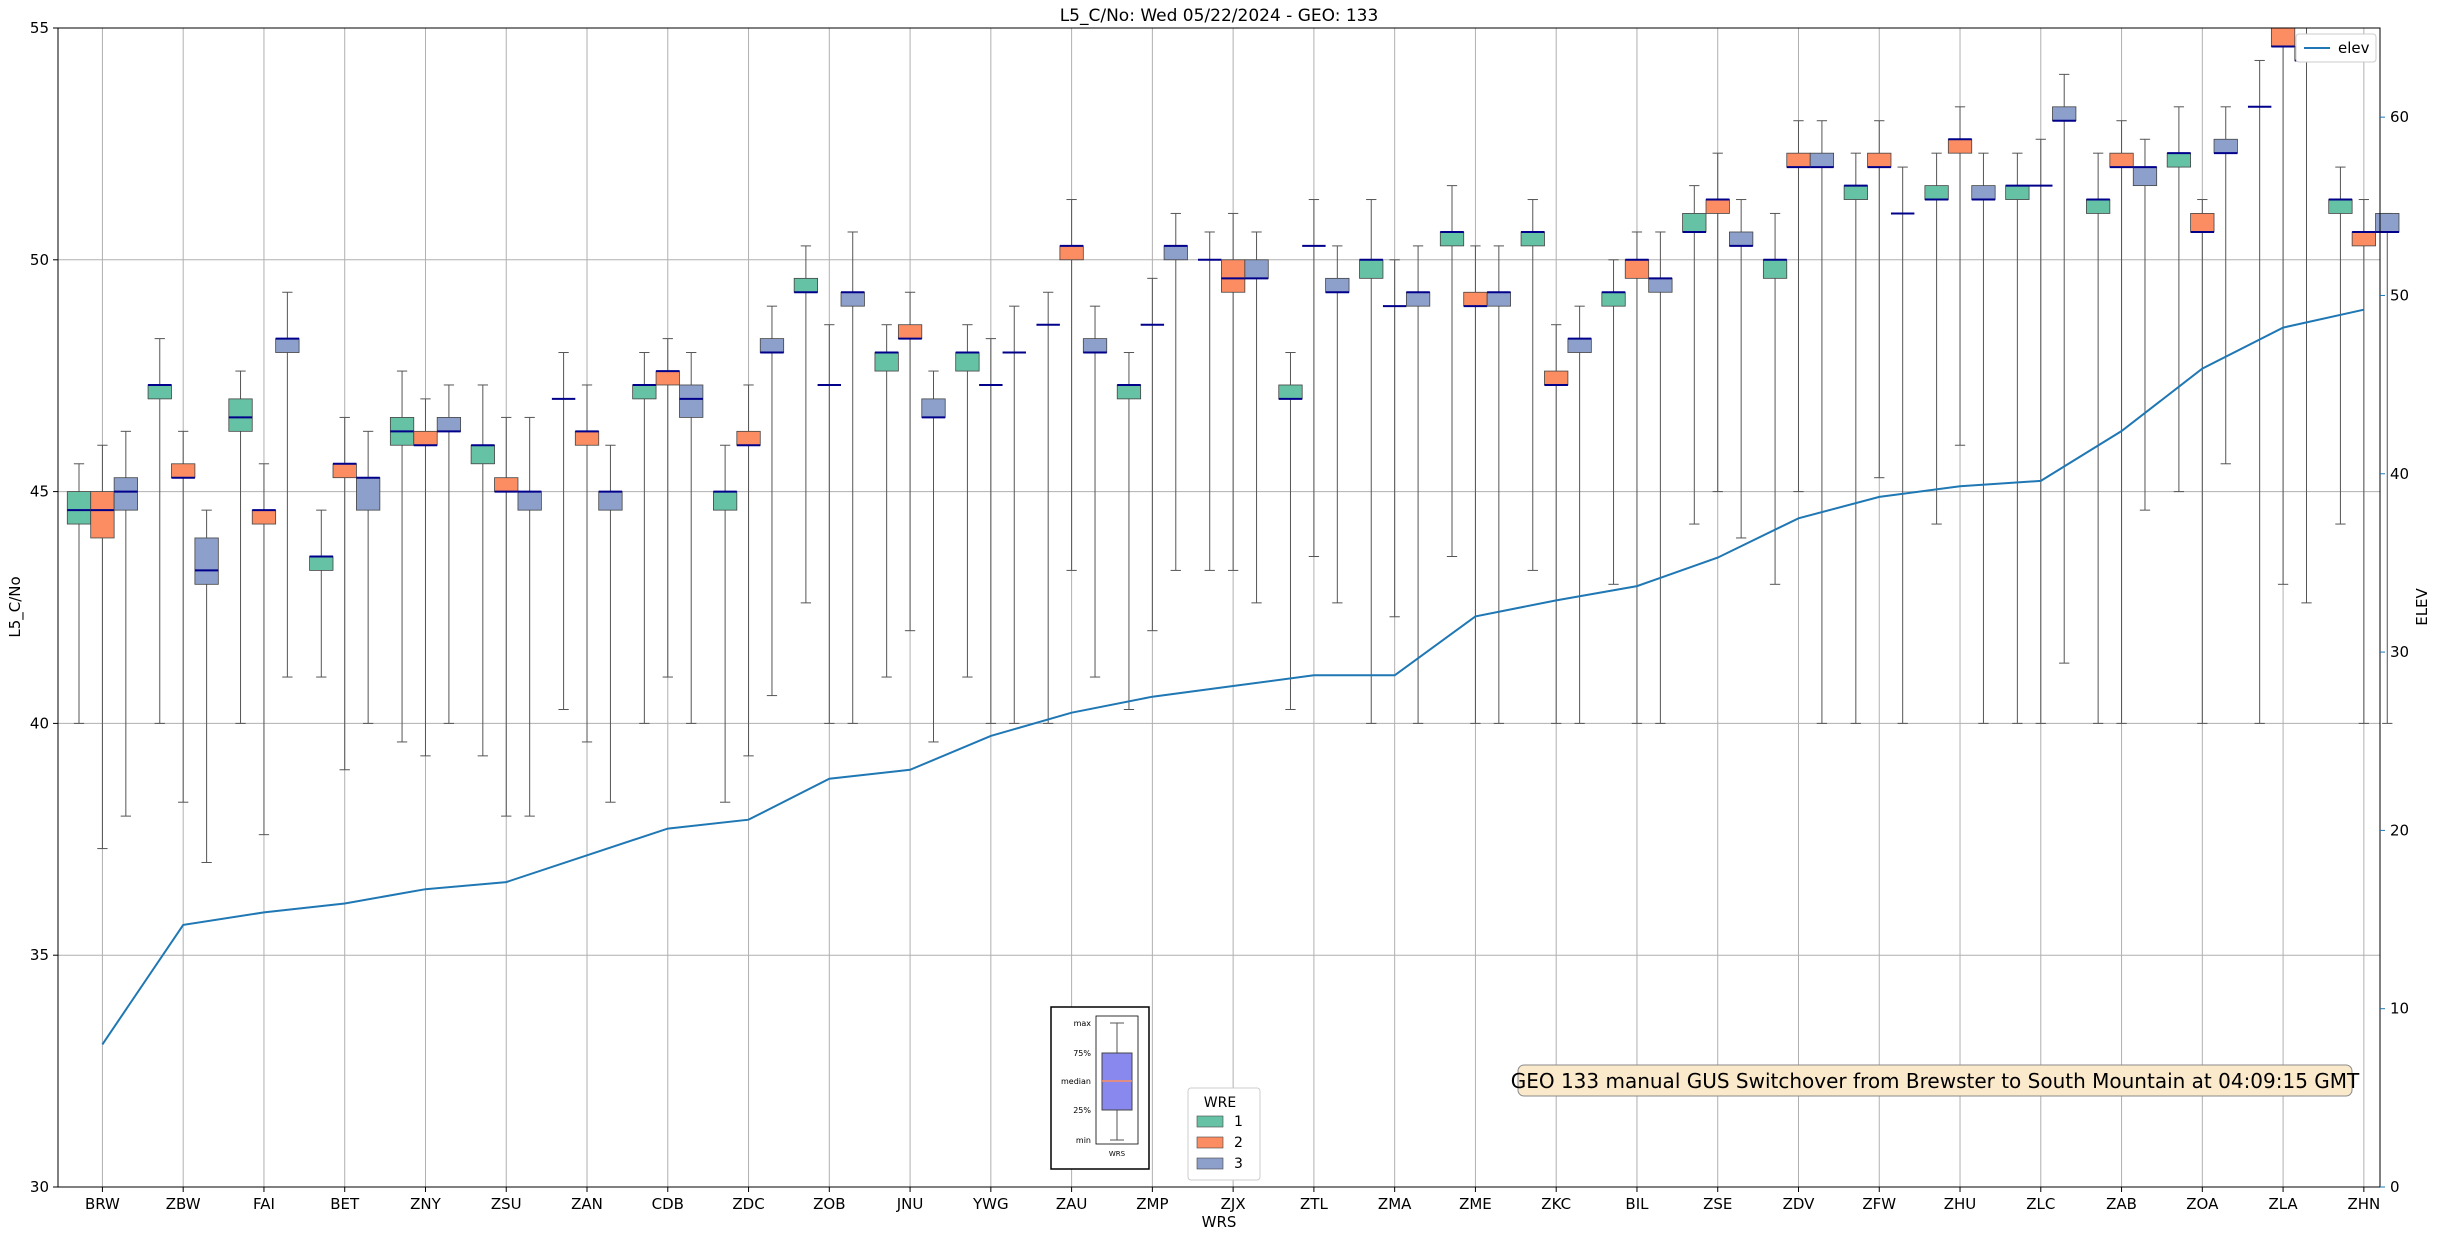 The image size is (2439, 1238). Describe the element at coordinates (2283, 1204) in the screenshot. I see `x-tick-label: ZLA` at that location.